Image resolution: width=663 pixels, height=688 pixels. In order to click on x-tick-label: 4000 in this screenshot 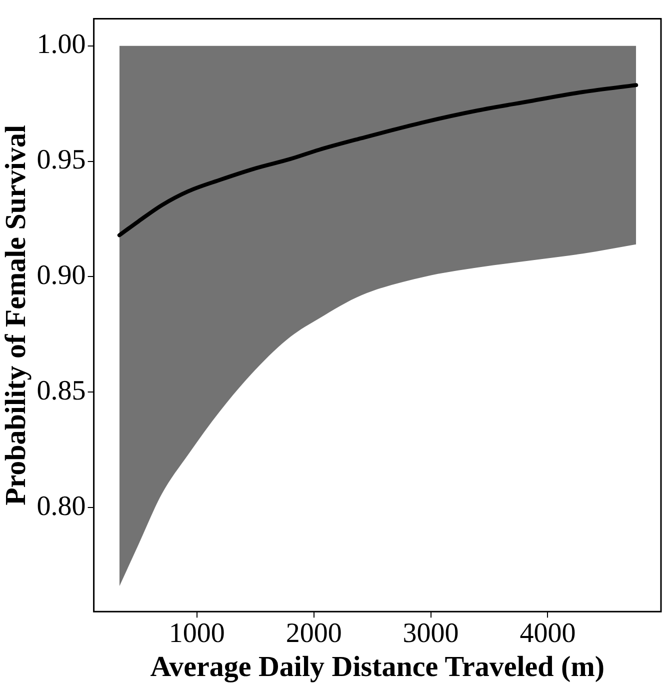, I will do `click(548, 633)`.